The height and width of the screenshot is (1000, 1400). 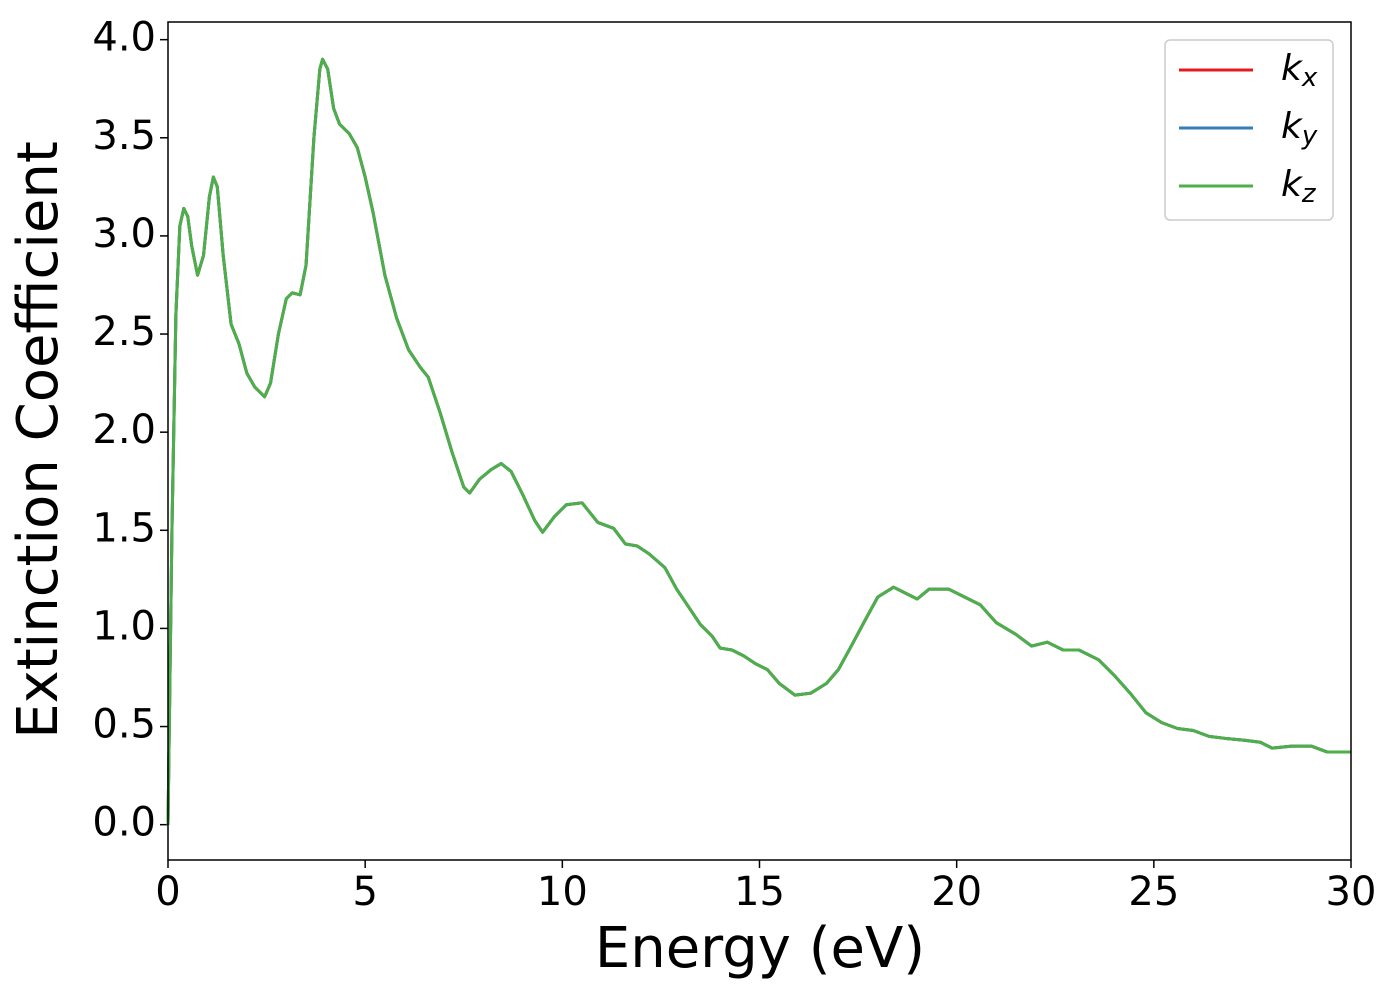 What do you see at coordinates (124, 528) in the screenshot?
I see `y-tick-label: 1.5` at bounding box center [124, 528].